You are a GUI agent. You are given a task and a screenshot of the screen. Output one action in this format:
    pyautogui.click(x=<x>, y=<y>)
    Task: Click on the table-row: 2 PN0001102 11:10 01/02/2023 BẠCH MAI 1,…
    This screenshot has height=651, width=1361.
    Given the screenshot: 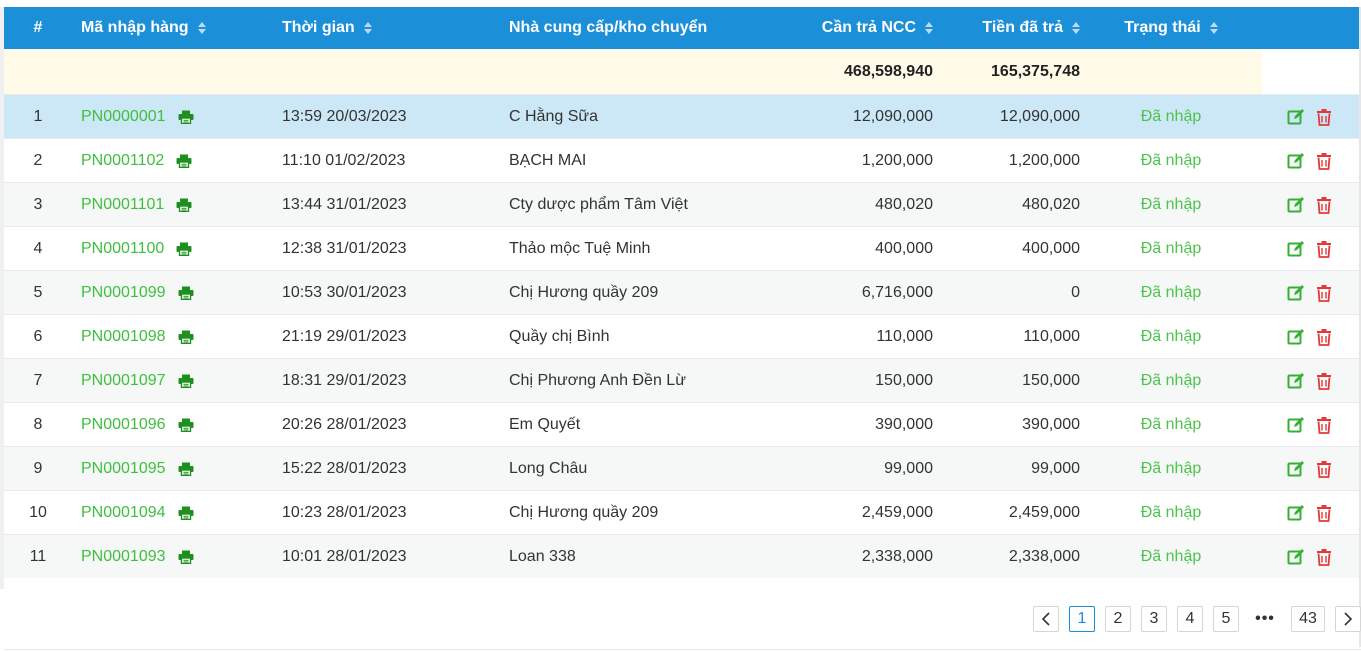 What is the action you would take?
    pyautogui.click(x=682, y=160)
    